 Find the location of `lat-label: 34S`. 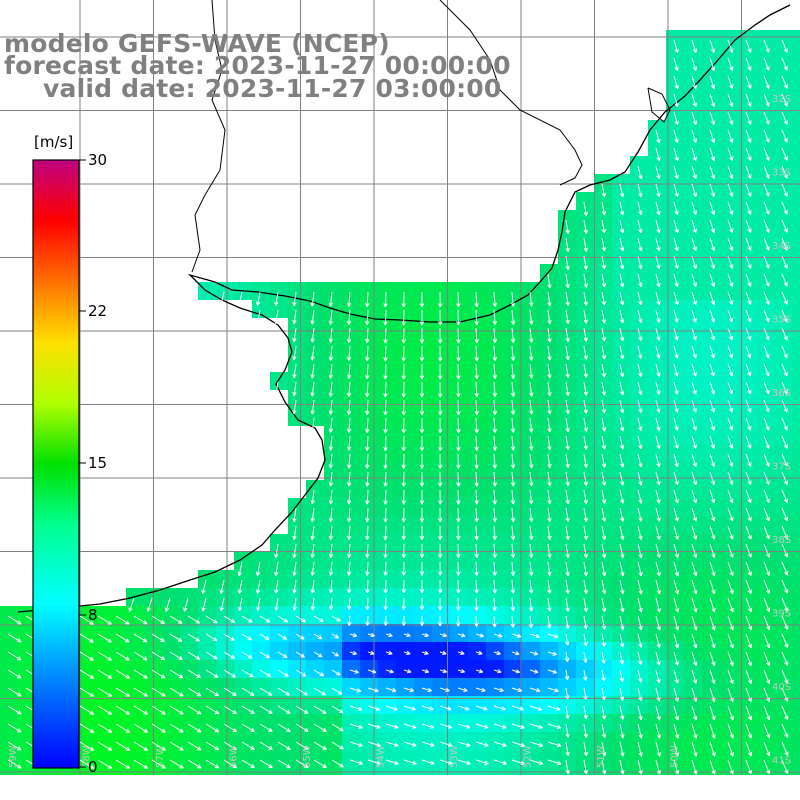

lat-label: 34S is located at coordinates (781, 246).